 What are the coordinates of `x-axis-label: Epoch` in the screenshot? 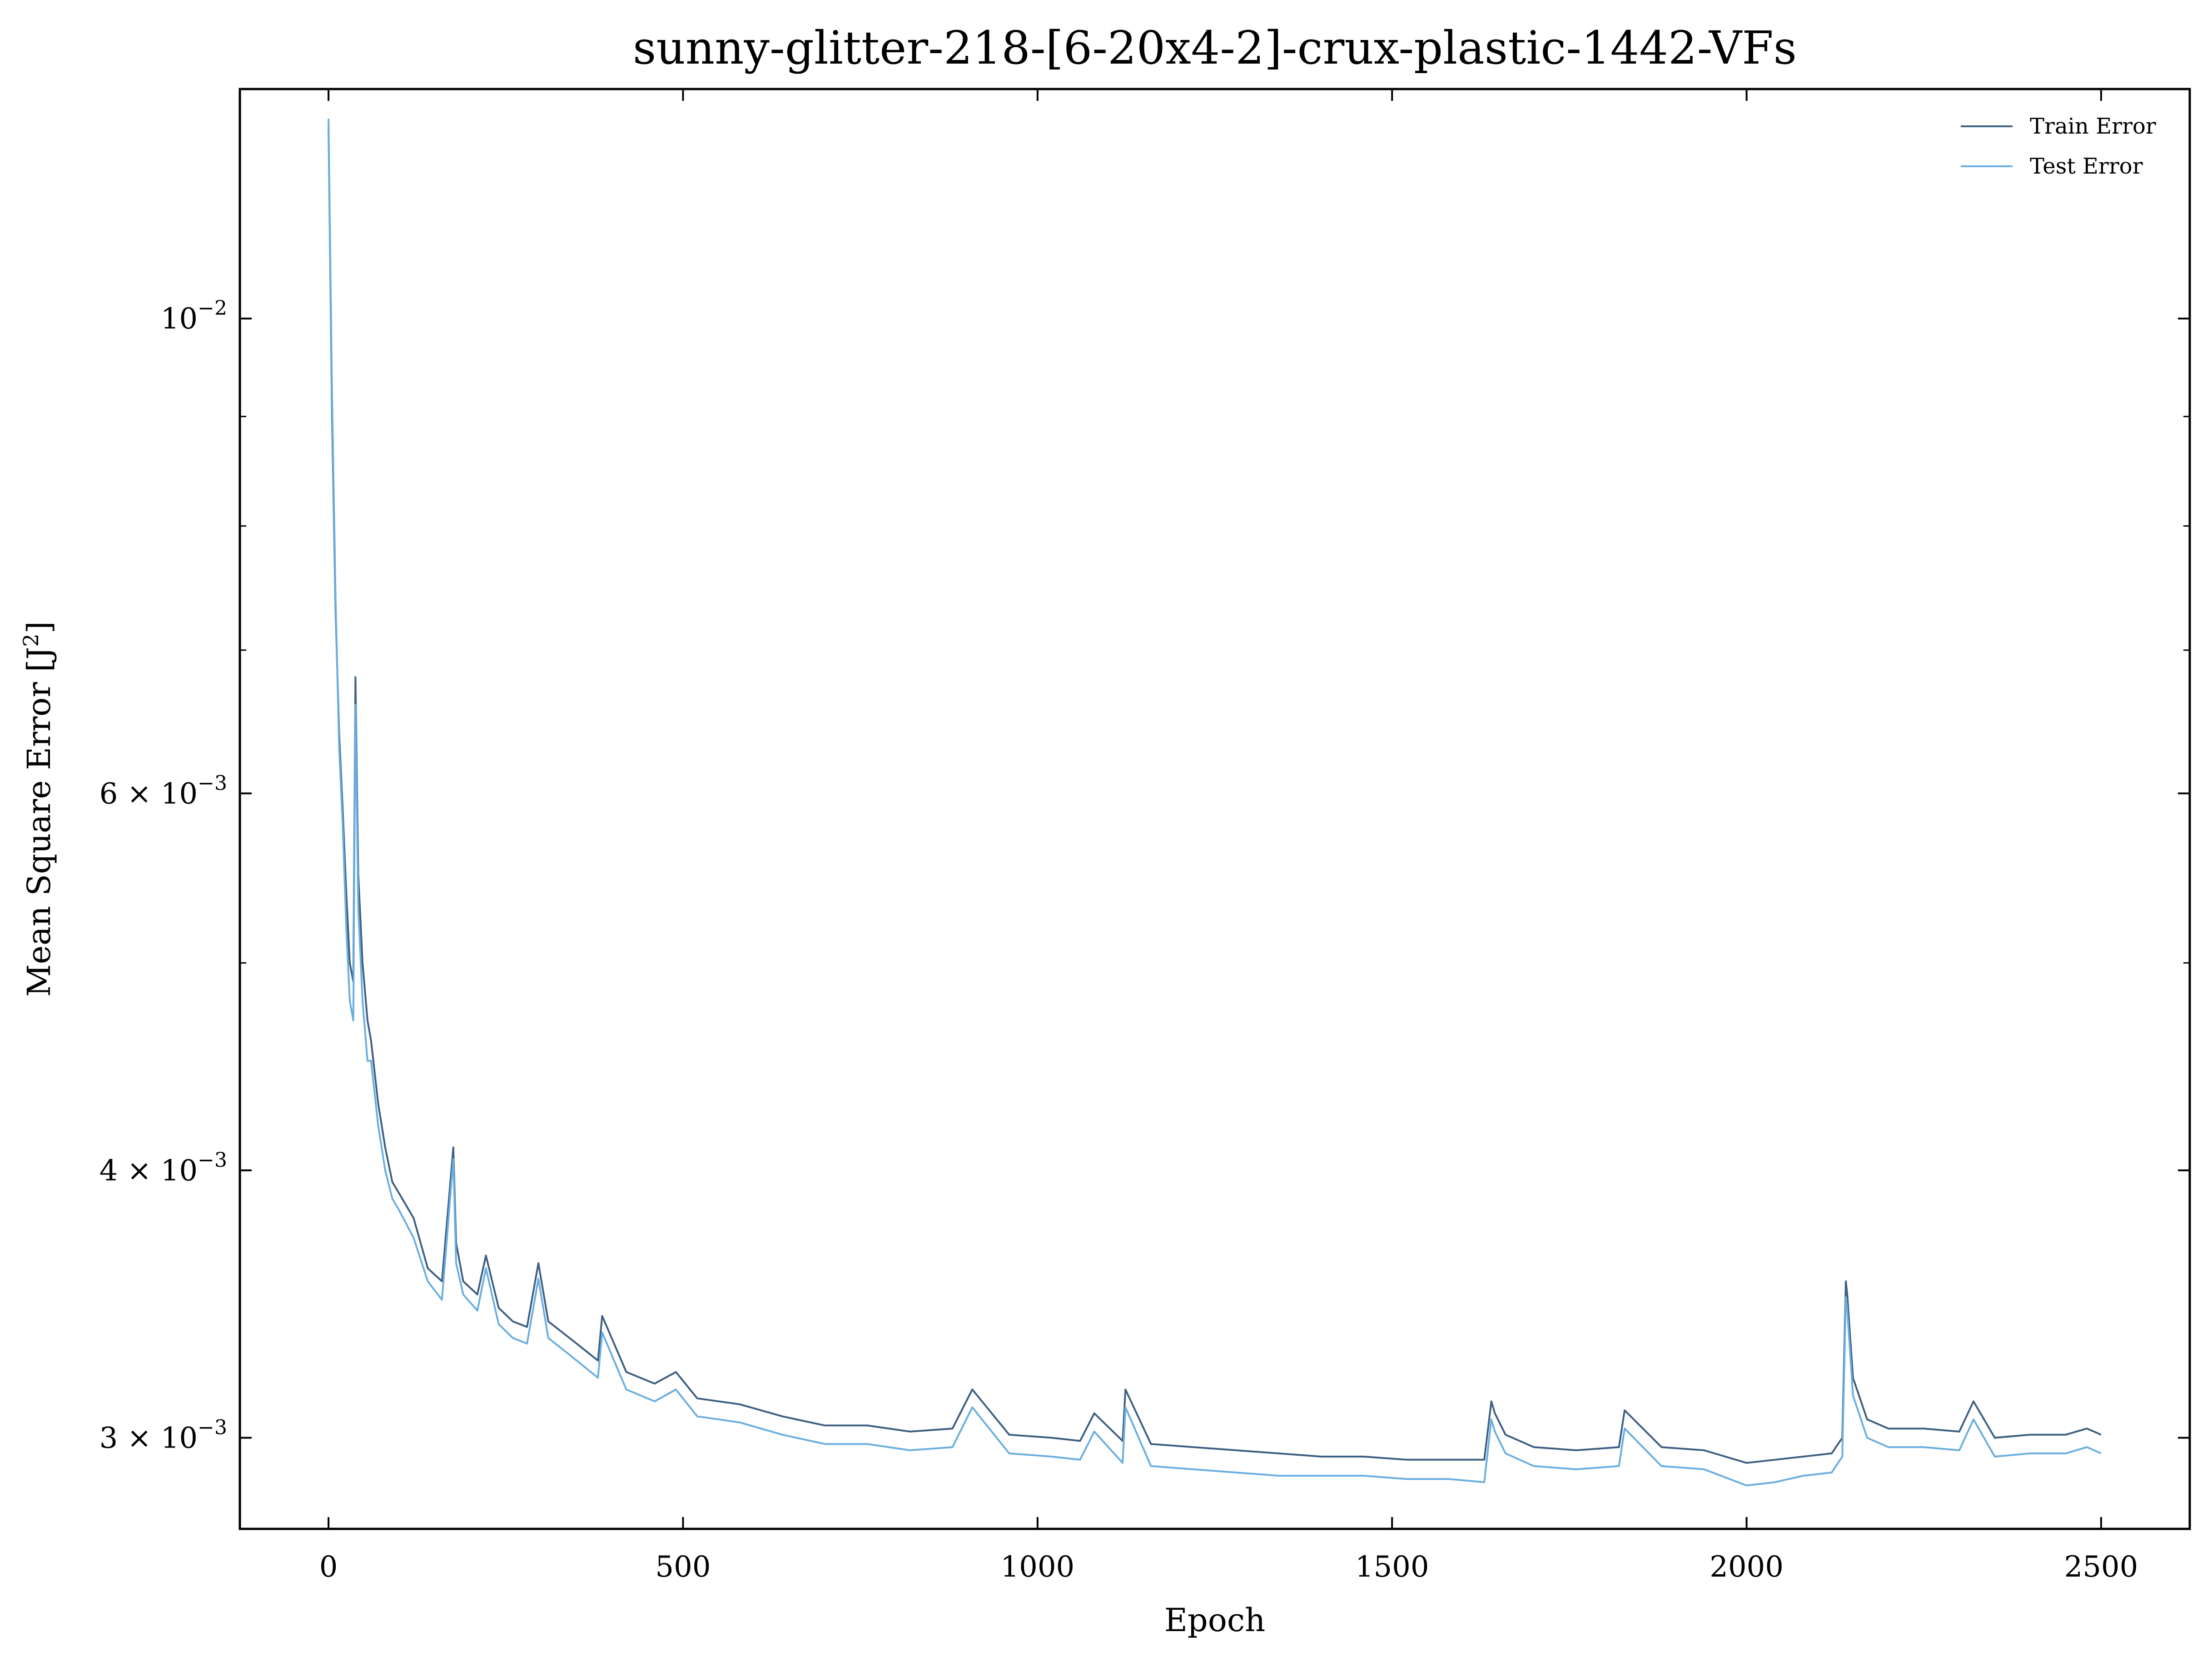 It's located at (1214, 1620).